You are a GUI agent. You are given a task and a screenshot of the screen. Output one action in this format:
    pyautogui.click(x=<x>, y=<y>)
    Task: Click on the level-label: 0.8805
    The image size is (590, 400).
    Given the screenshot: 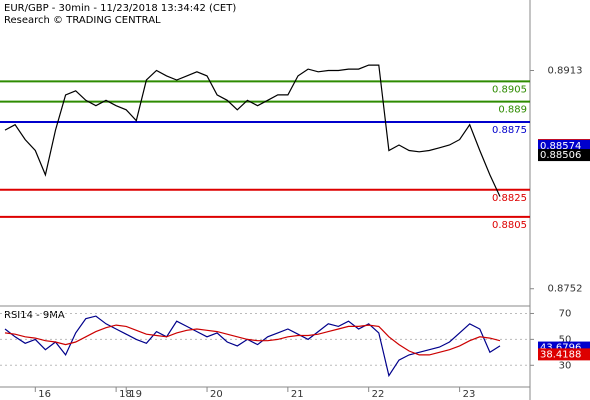 What is the action you would take?
    pyautogui.click(x=509, y=225)
    